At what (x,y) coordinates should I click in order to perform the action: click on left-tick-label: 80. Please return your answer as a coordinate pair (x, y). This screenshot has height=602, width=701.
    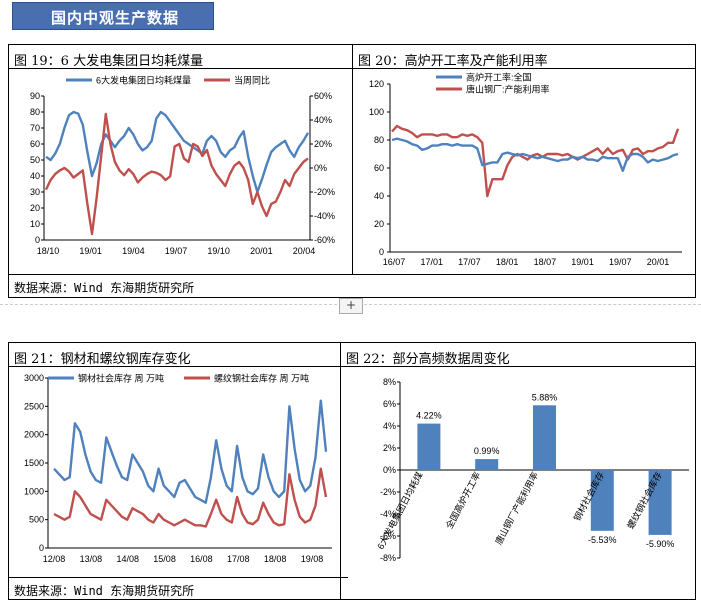
    Looking at the image, I should click on (35, 112).